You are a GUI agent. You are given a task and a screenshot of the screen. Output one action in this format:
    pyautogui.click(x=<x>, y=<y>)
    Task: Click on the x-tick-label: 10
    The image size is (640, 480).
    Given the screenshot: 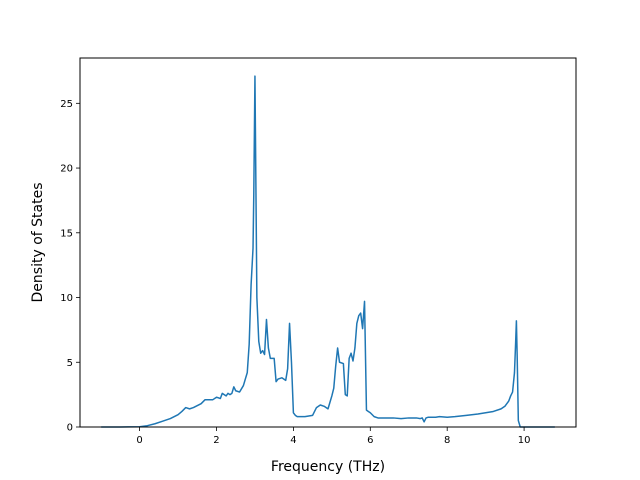 What is the action you would take?
    pyautogui.click(x=524, y=440)
    